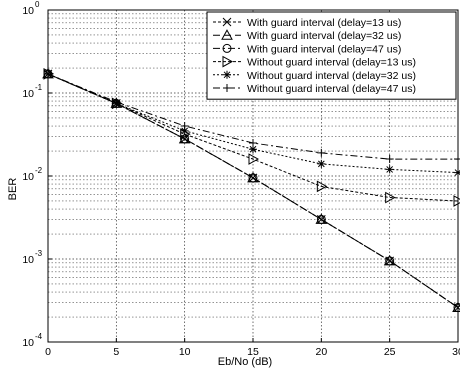 The image size is (460, 370). I want to click on y-tick-label-exponent: -2, so click(39, 170).